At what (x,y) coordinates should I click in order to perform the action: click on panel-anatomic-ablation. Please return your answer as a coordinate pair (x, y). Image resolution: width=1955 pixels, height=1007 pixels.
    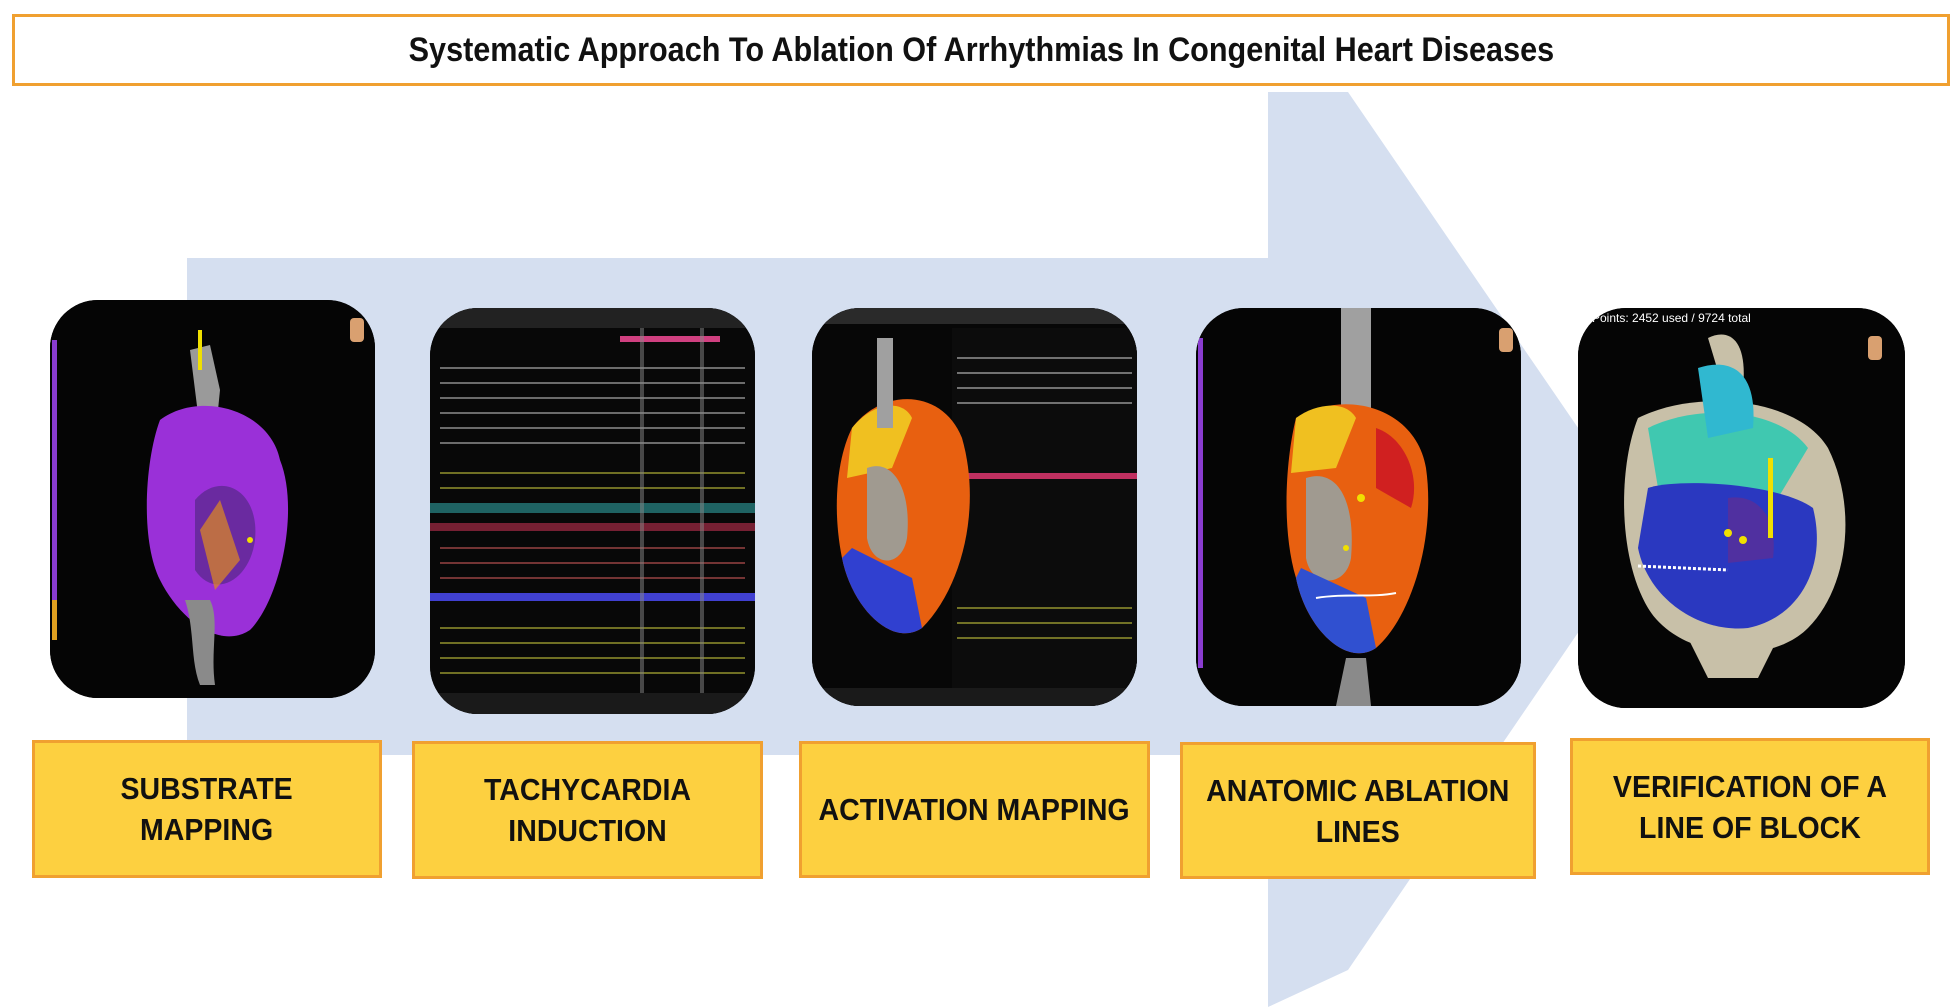
    Looking at the image, I should click on (1358, 507).